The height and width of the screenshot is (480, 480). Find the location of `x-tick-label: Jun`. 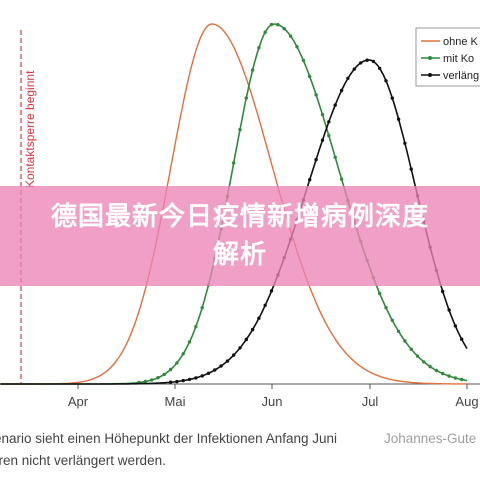

x-tick-label: Jun is located at coordinates (272, 401).